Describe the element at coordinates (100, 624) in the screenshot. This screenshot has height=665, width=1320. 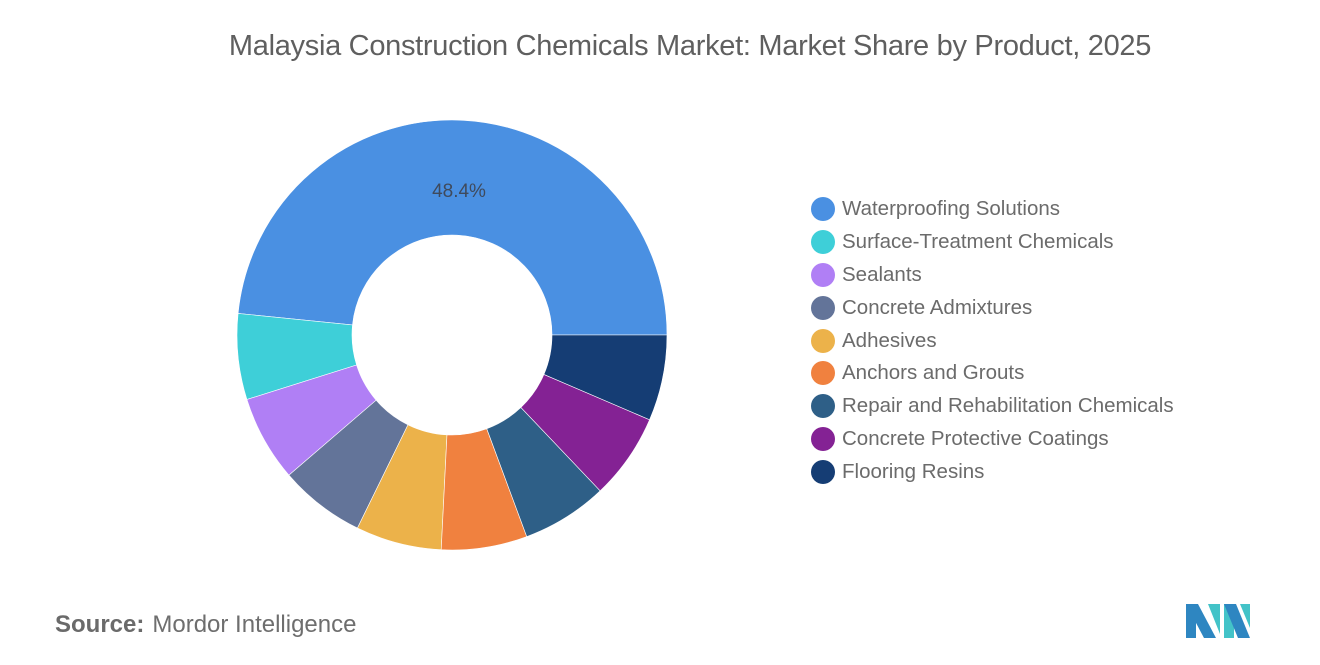
I see `source-label: Source:` at that location.